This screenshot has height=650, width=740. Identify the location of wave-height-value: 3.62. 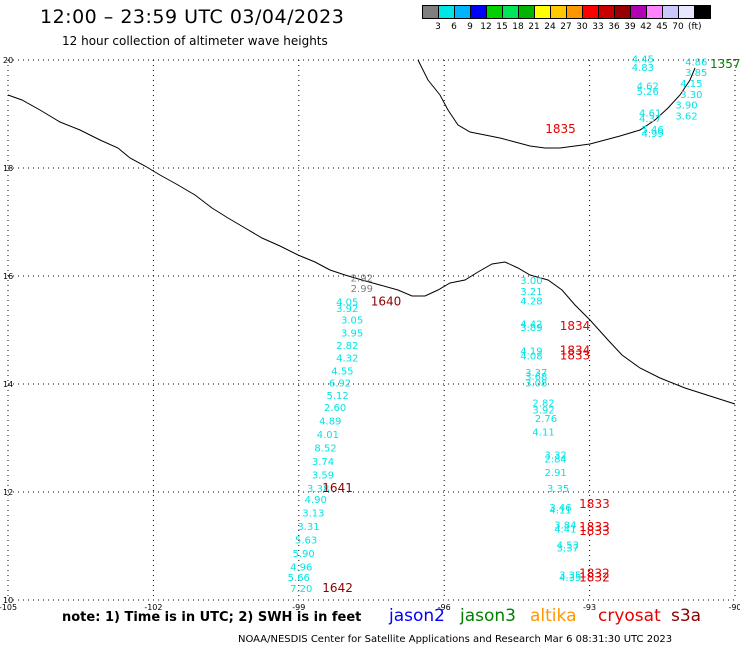
(686, 116).